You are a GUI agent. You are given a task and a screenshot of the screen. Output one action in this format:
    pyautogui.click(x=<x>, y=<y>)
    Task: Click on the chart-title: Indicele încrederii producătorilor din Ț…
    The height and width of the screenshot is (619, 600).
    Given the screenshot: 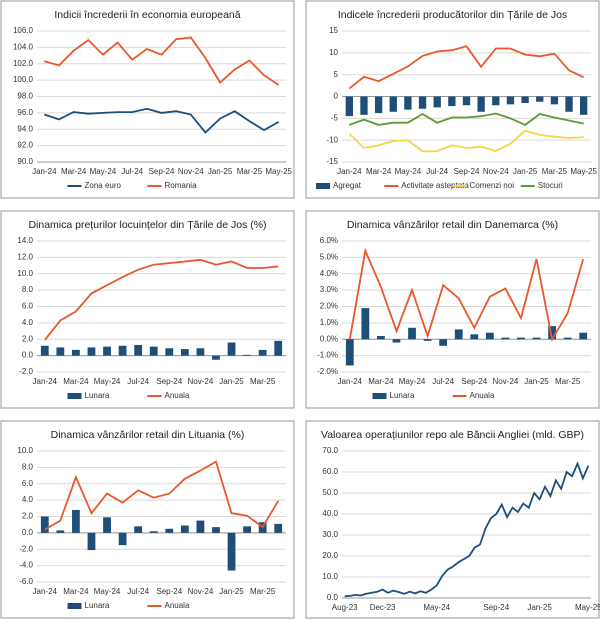 What is the action you would take?
    pyautogui.click(x=452, y=15)
    